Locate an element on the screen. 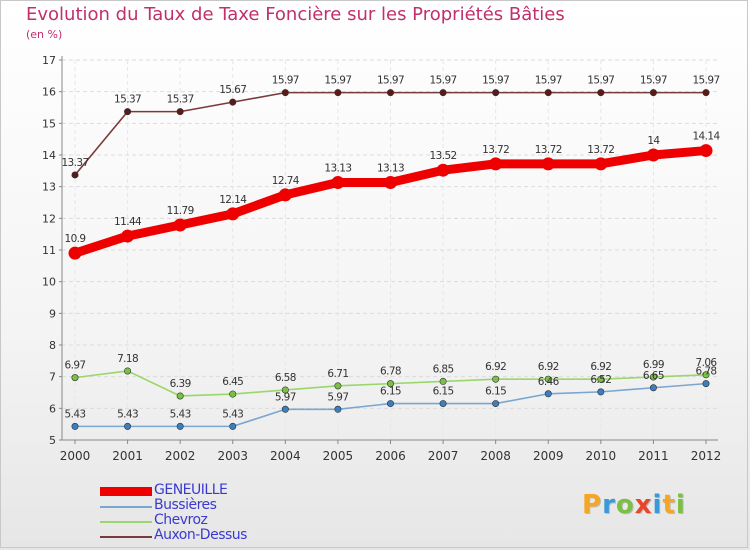 The width and height of the screenshot is (750, 550). proxiti-logo: Proxiti is located at coordinates (634, 505).